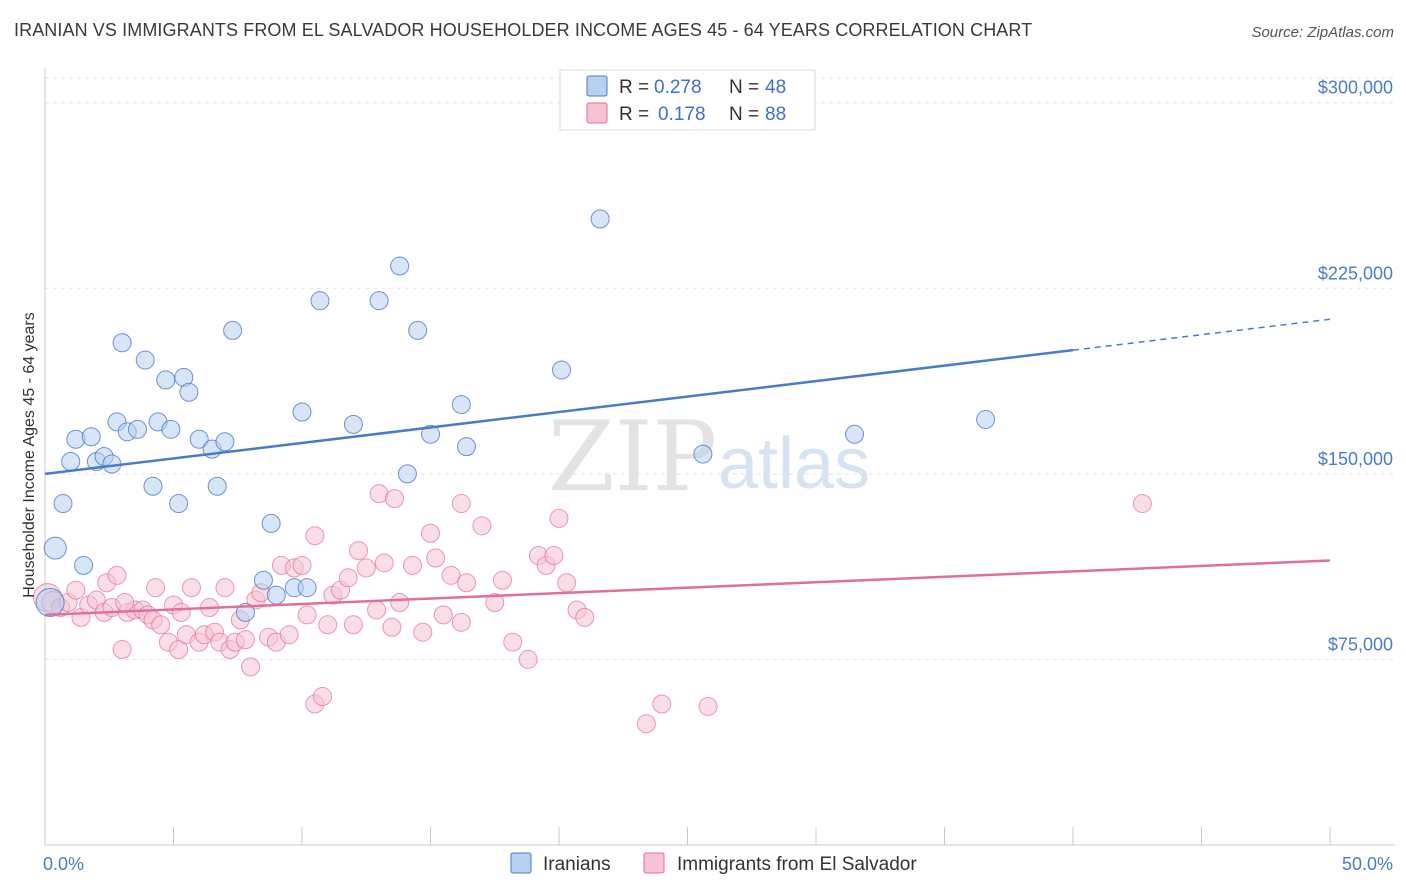 This screenshot has width=1406, height=892. Describe the element at coordinates (29, 455) in the screenshot. I see `y-axis-label: Householder Income Ages 45 - 64 years` at that location.